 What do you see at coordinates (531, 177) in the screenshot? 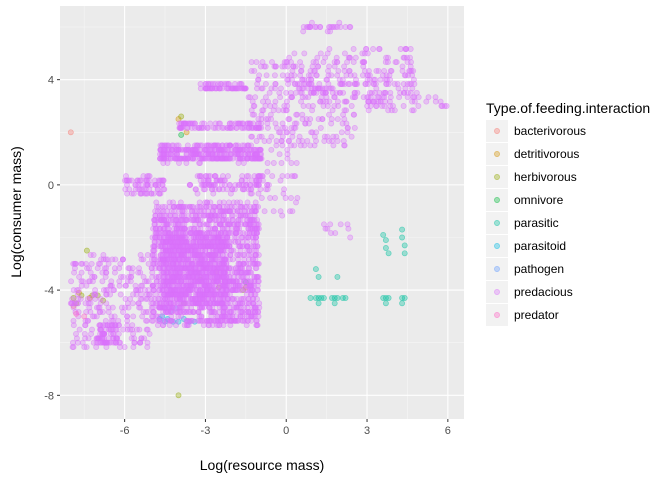
I see `legend-item-herbivorous: herbivorous` at bounding box center [531, 177].